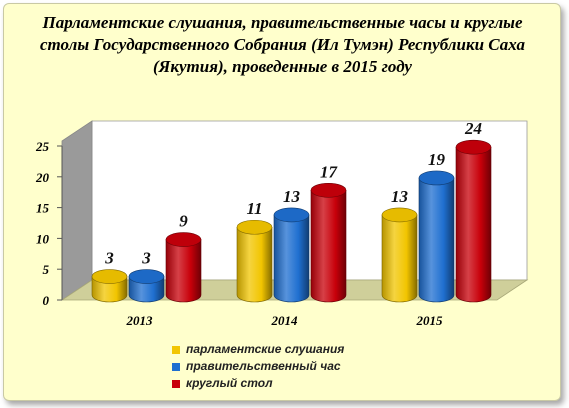 Image resolution: width=569 pixels, height=408 pixels. I want to click on y-axis: 0 5 10 15 20 25, so click(49, 223).